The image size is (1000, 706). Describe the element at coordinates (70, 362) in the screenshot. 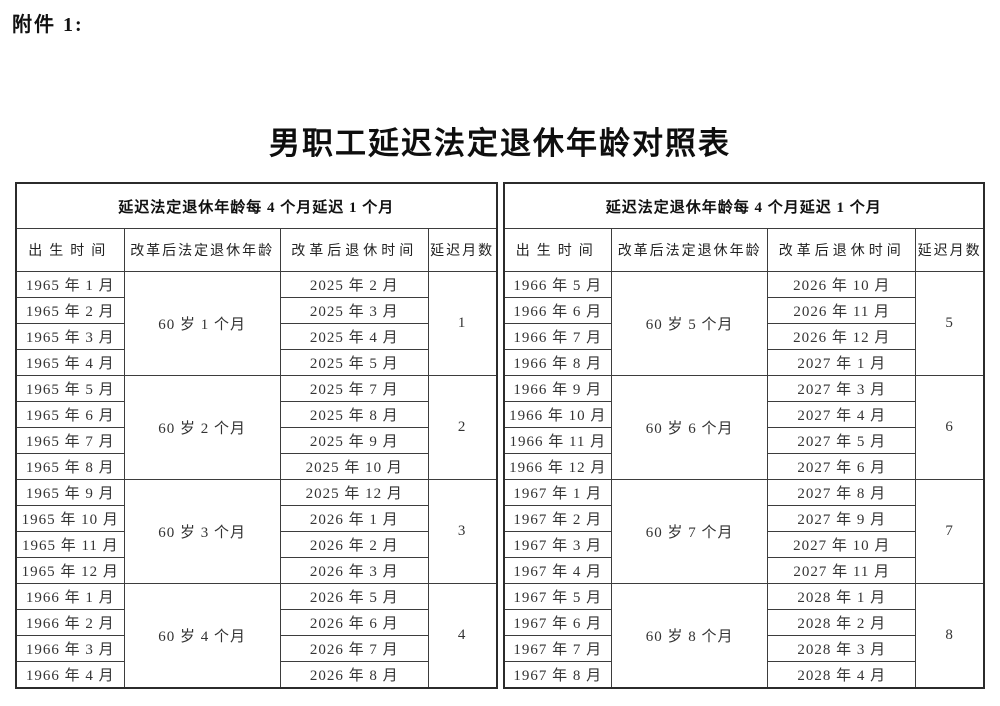

I see `birth-cell: 1965 年 4 月` at that location.